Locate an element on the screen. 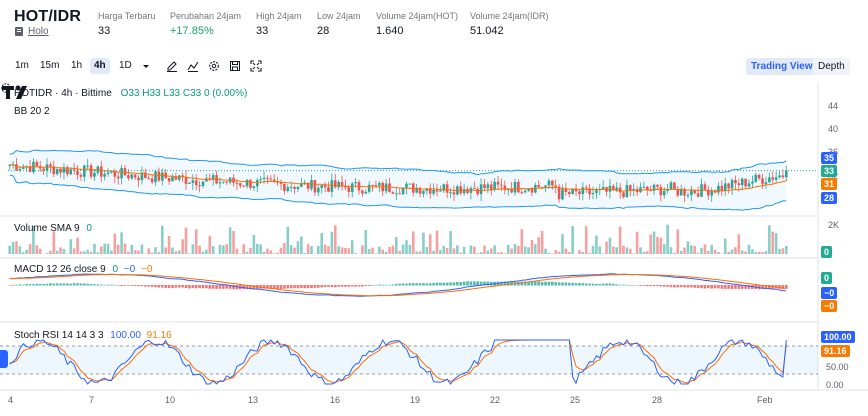 Image resolution: width=868 pixels, height=416 pixels. fullscreen-icon is located at coordinates (256, 66).